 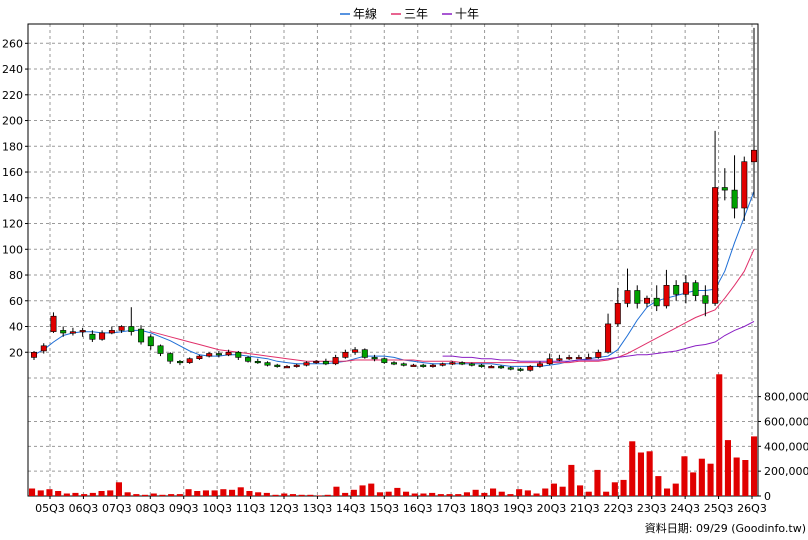 I want to click on volume-tick-label: 800,000, so click(x=786, y=397).